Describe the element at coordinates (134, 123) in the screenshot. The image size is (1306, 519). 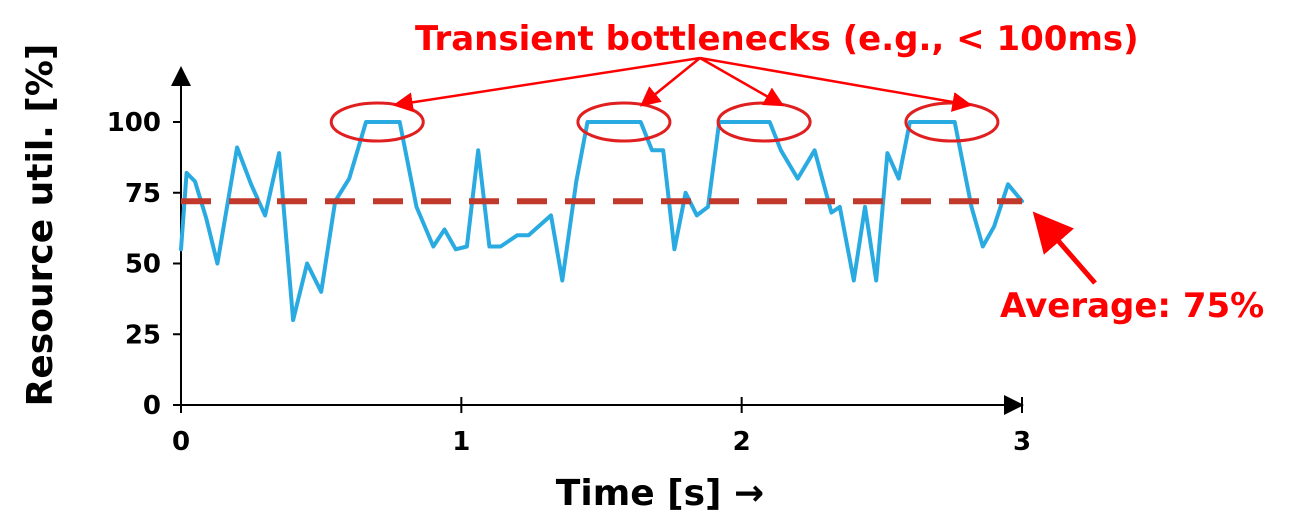
I see `y-tick-label: 100` at that location.